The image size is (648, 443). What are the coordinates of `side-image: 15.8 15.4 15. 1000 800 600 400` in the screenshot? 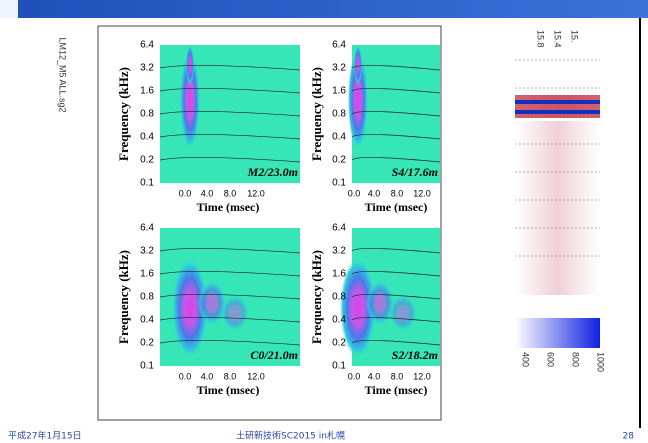 It's located at (560, 201).